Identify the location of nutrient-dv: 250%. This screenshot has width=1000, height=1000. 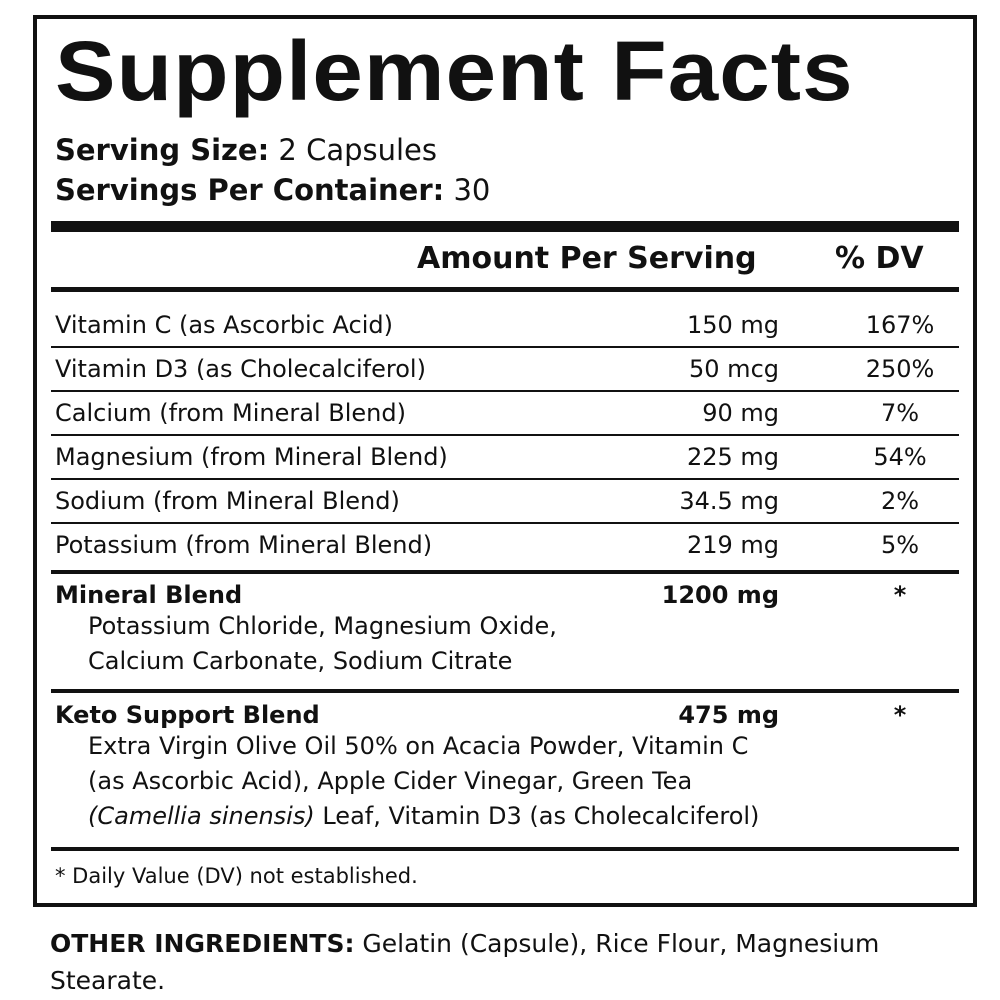
(900, 369).